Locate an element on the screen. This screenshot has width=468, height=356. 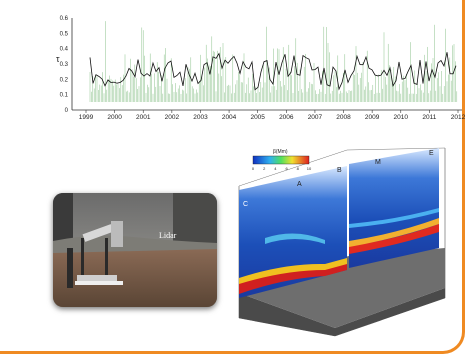
y-tick-label: 0.5 is located at coordinates (64, 34).